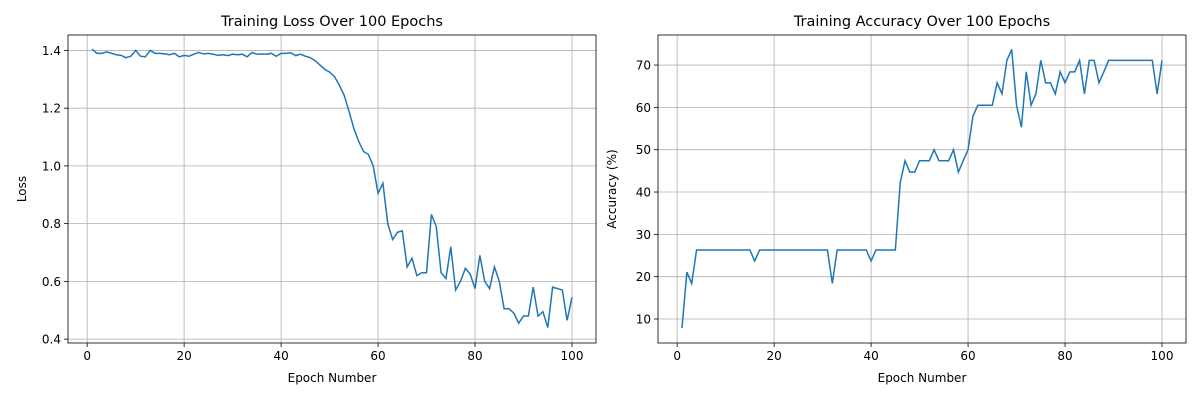 This screenshot has height=400, width=1200. I want to click on y-tick-label: 10, so click(643, 320).